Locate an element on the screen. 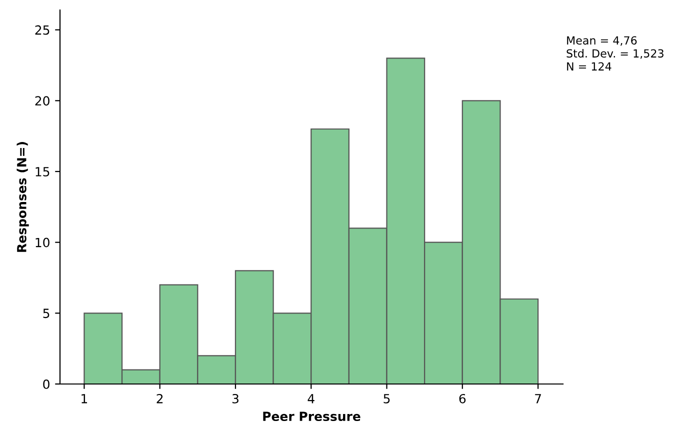  y-tick-label: 25 is located at coordinates (42, 30).